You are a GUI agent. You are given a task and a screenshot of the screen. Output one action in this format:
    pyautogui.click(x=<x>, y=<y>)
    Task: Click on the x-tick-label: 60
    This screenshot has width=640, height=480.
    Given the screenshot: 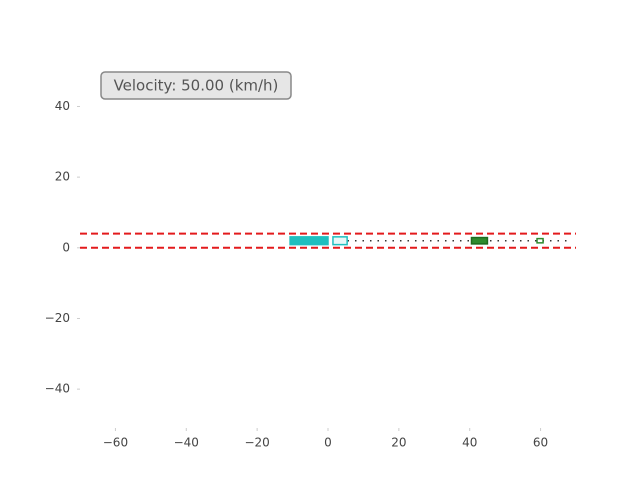 What is the action you would take?
    pyautogui.click(x=540, y=443)
    